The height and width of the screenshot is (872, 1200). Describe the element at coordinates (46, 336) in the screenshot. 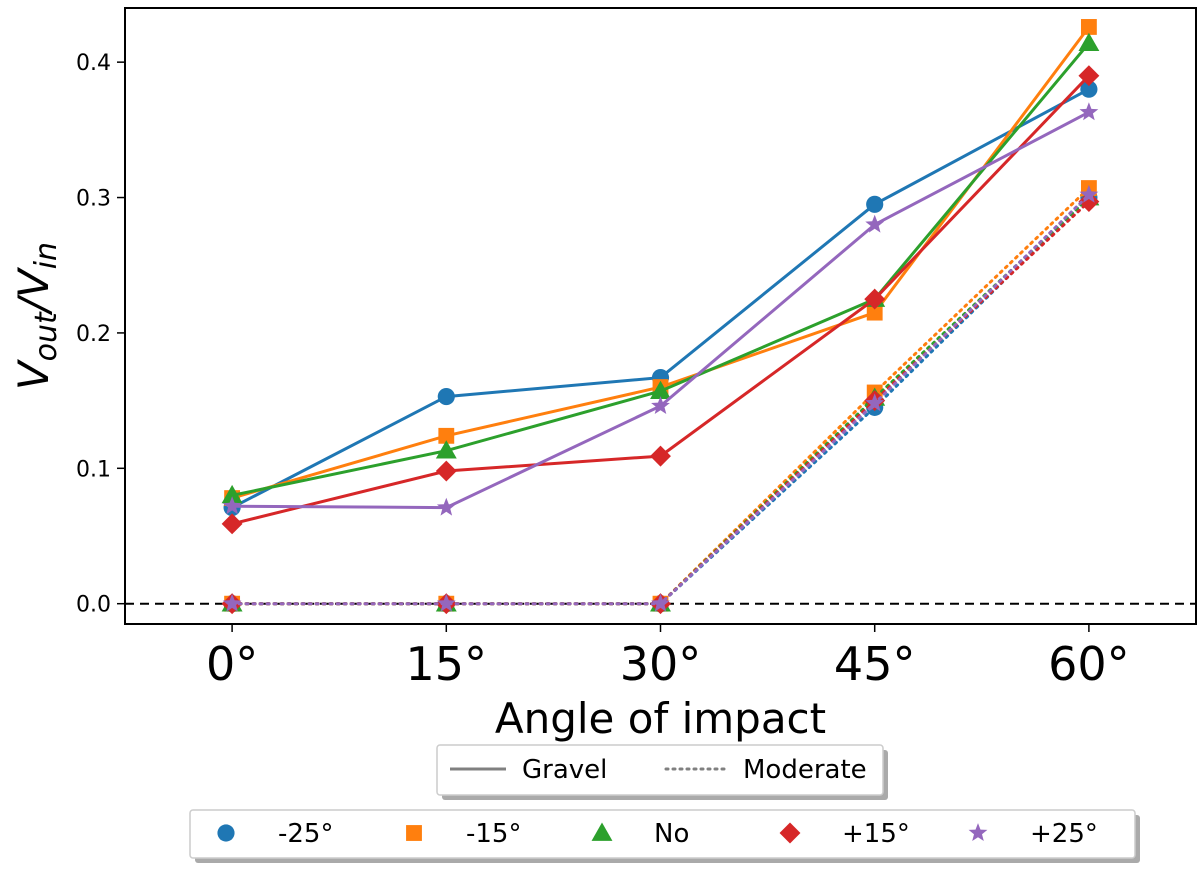

I see `ylabel-sub-out: out` at that location.